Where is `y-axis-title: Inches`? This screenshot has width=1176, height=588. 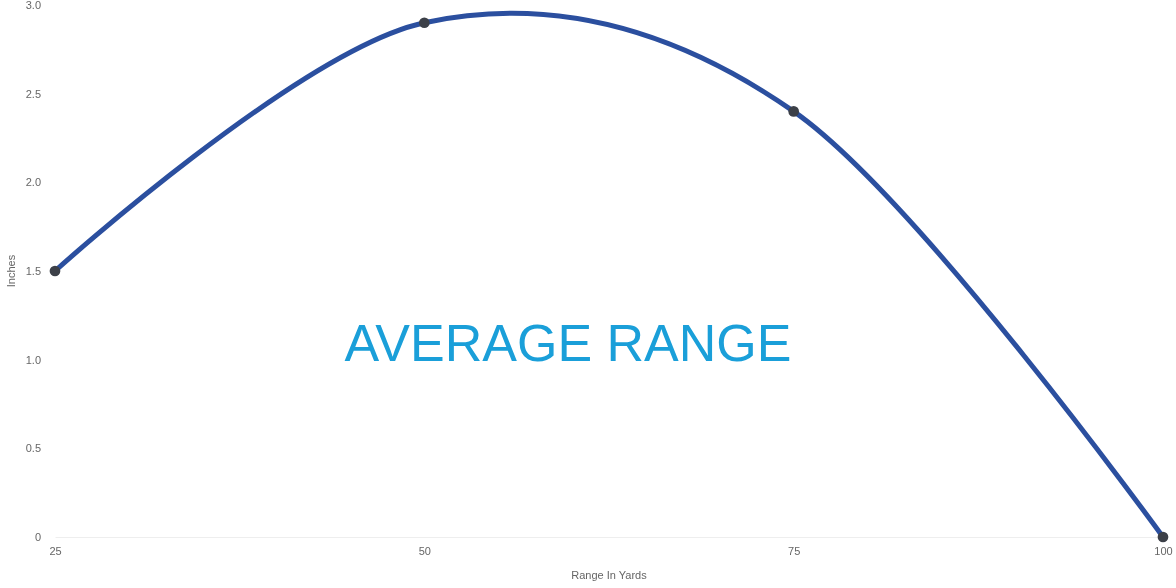
y-axis-title: Inches is located at coordinates (11, 271).